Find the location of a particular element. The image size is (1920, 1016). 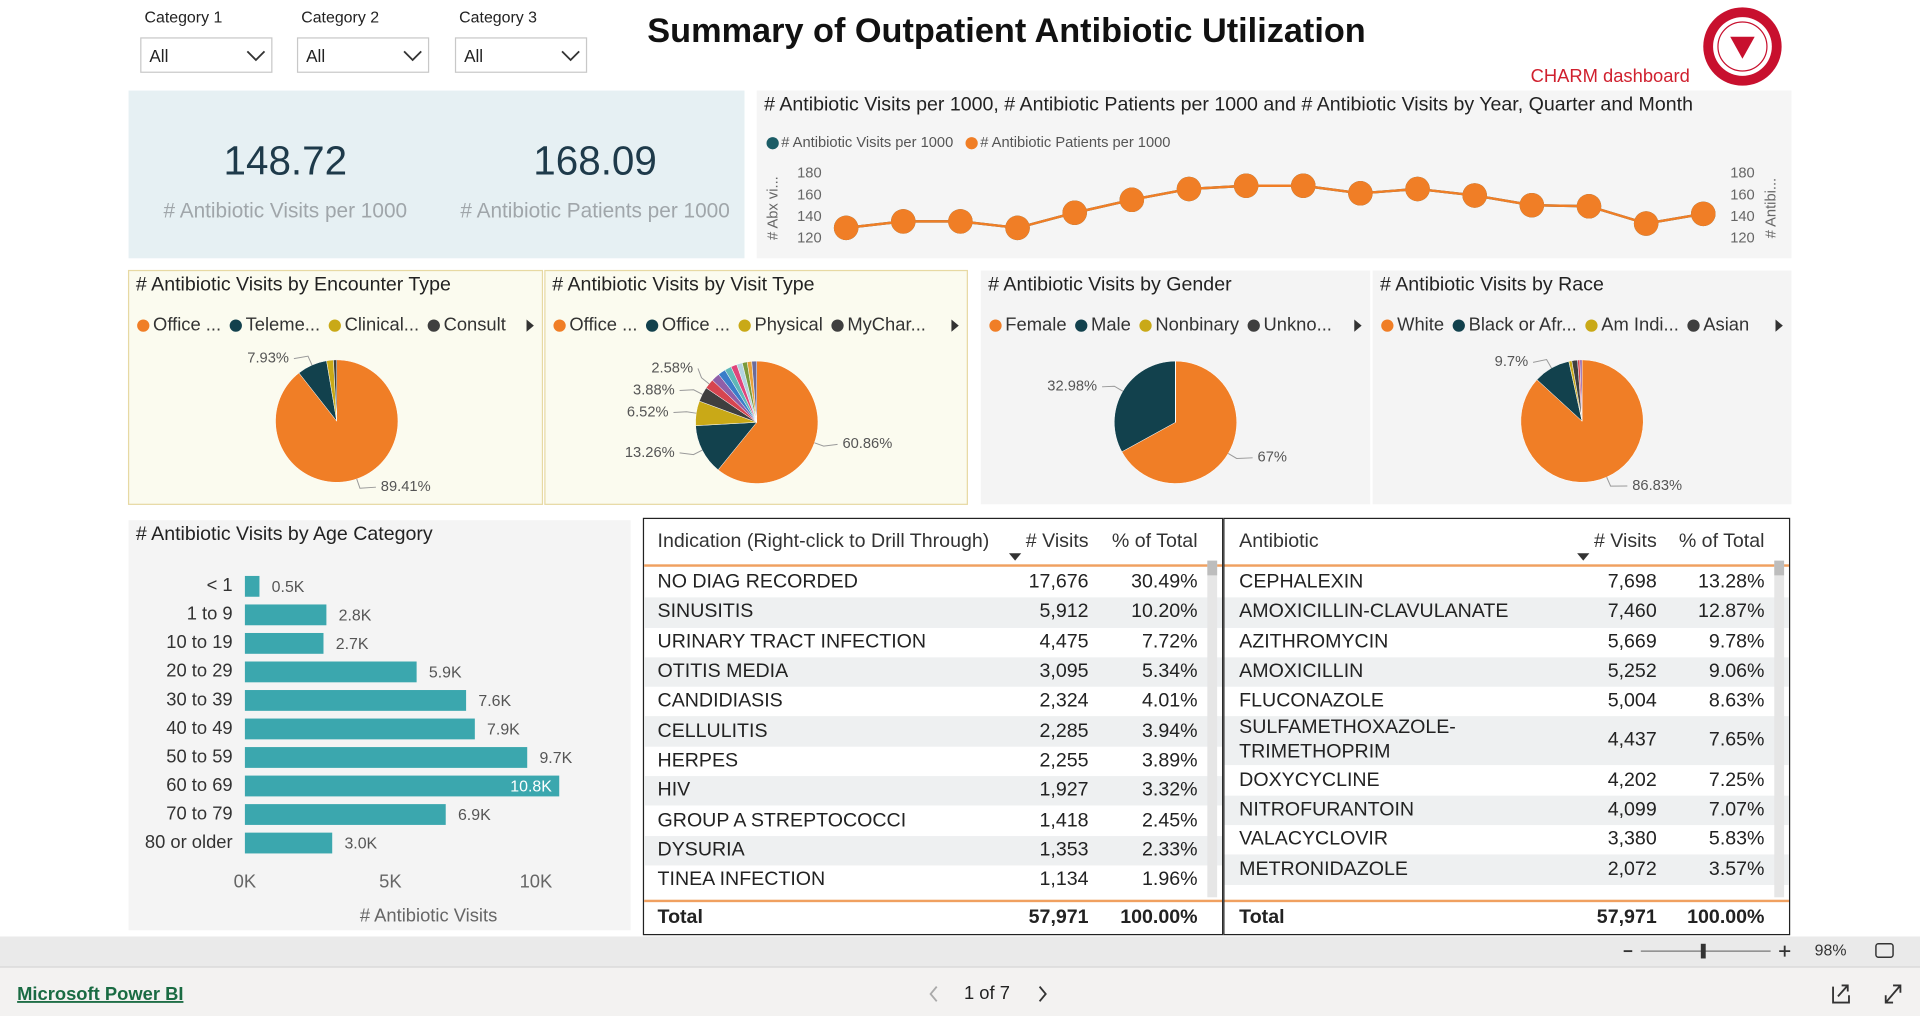

scroll-thumb is located at coordinates (1779, 568).